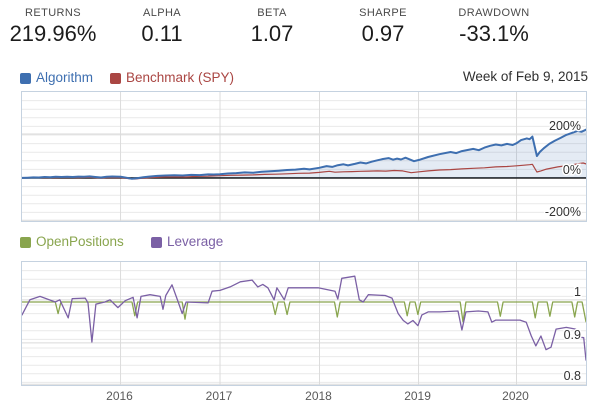 This screenshot has width=600, height=408. What do you see at coordinates (563, 212) in the screenshot?
I see `y-tick-label: -200%` at bounding box center [563, 212].